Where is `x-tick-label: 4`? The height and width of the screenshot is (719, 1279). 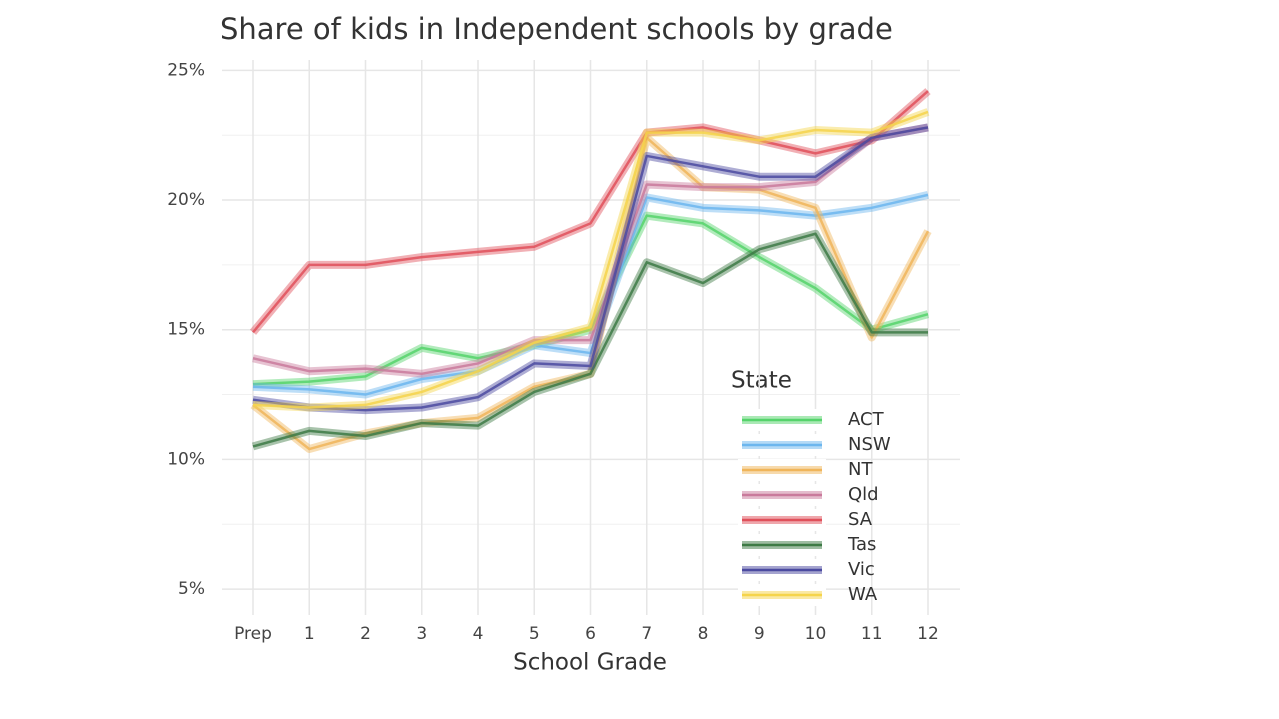 x-tick-label: 4 is located at coordinates (478, 634).